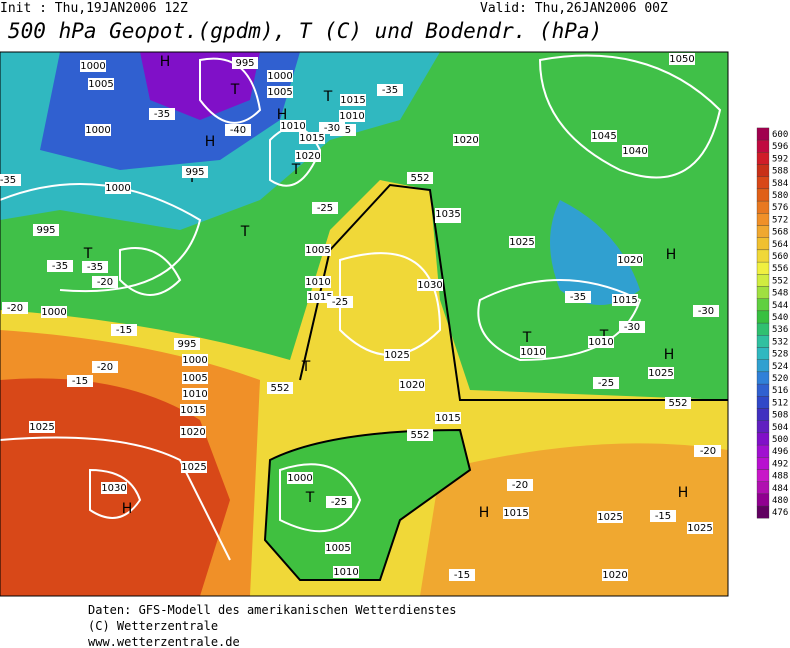  Describe the element at coordinates (238, 130) in the screenshot. I see `contour-label: -40` at that location.